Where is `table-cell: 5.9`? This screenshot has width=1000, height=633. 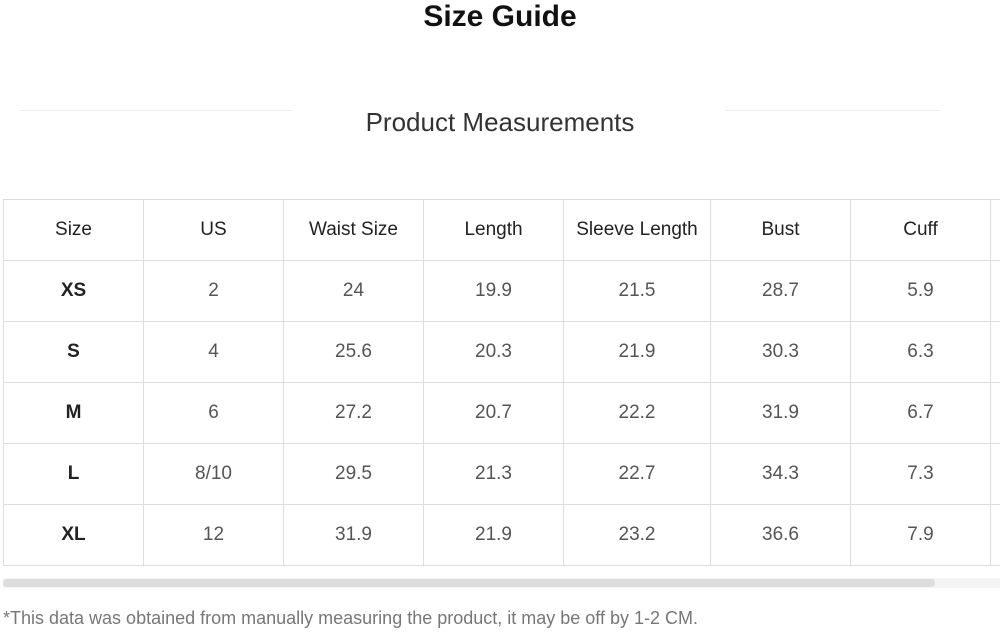 table-cell: 5.9 is located at coordinates (920, 291).